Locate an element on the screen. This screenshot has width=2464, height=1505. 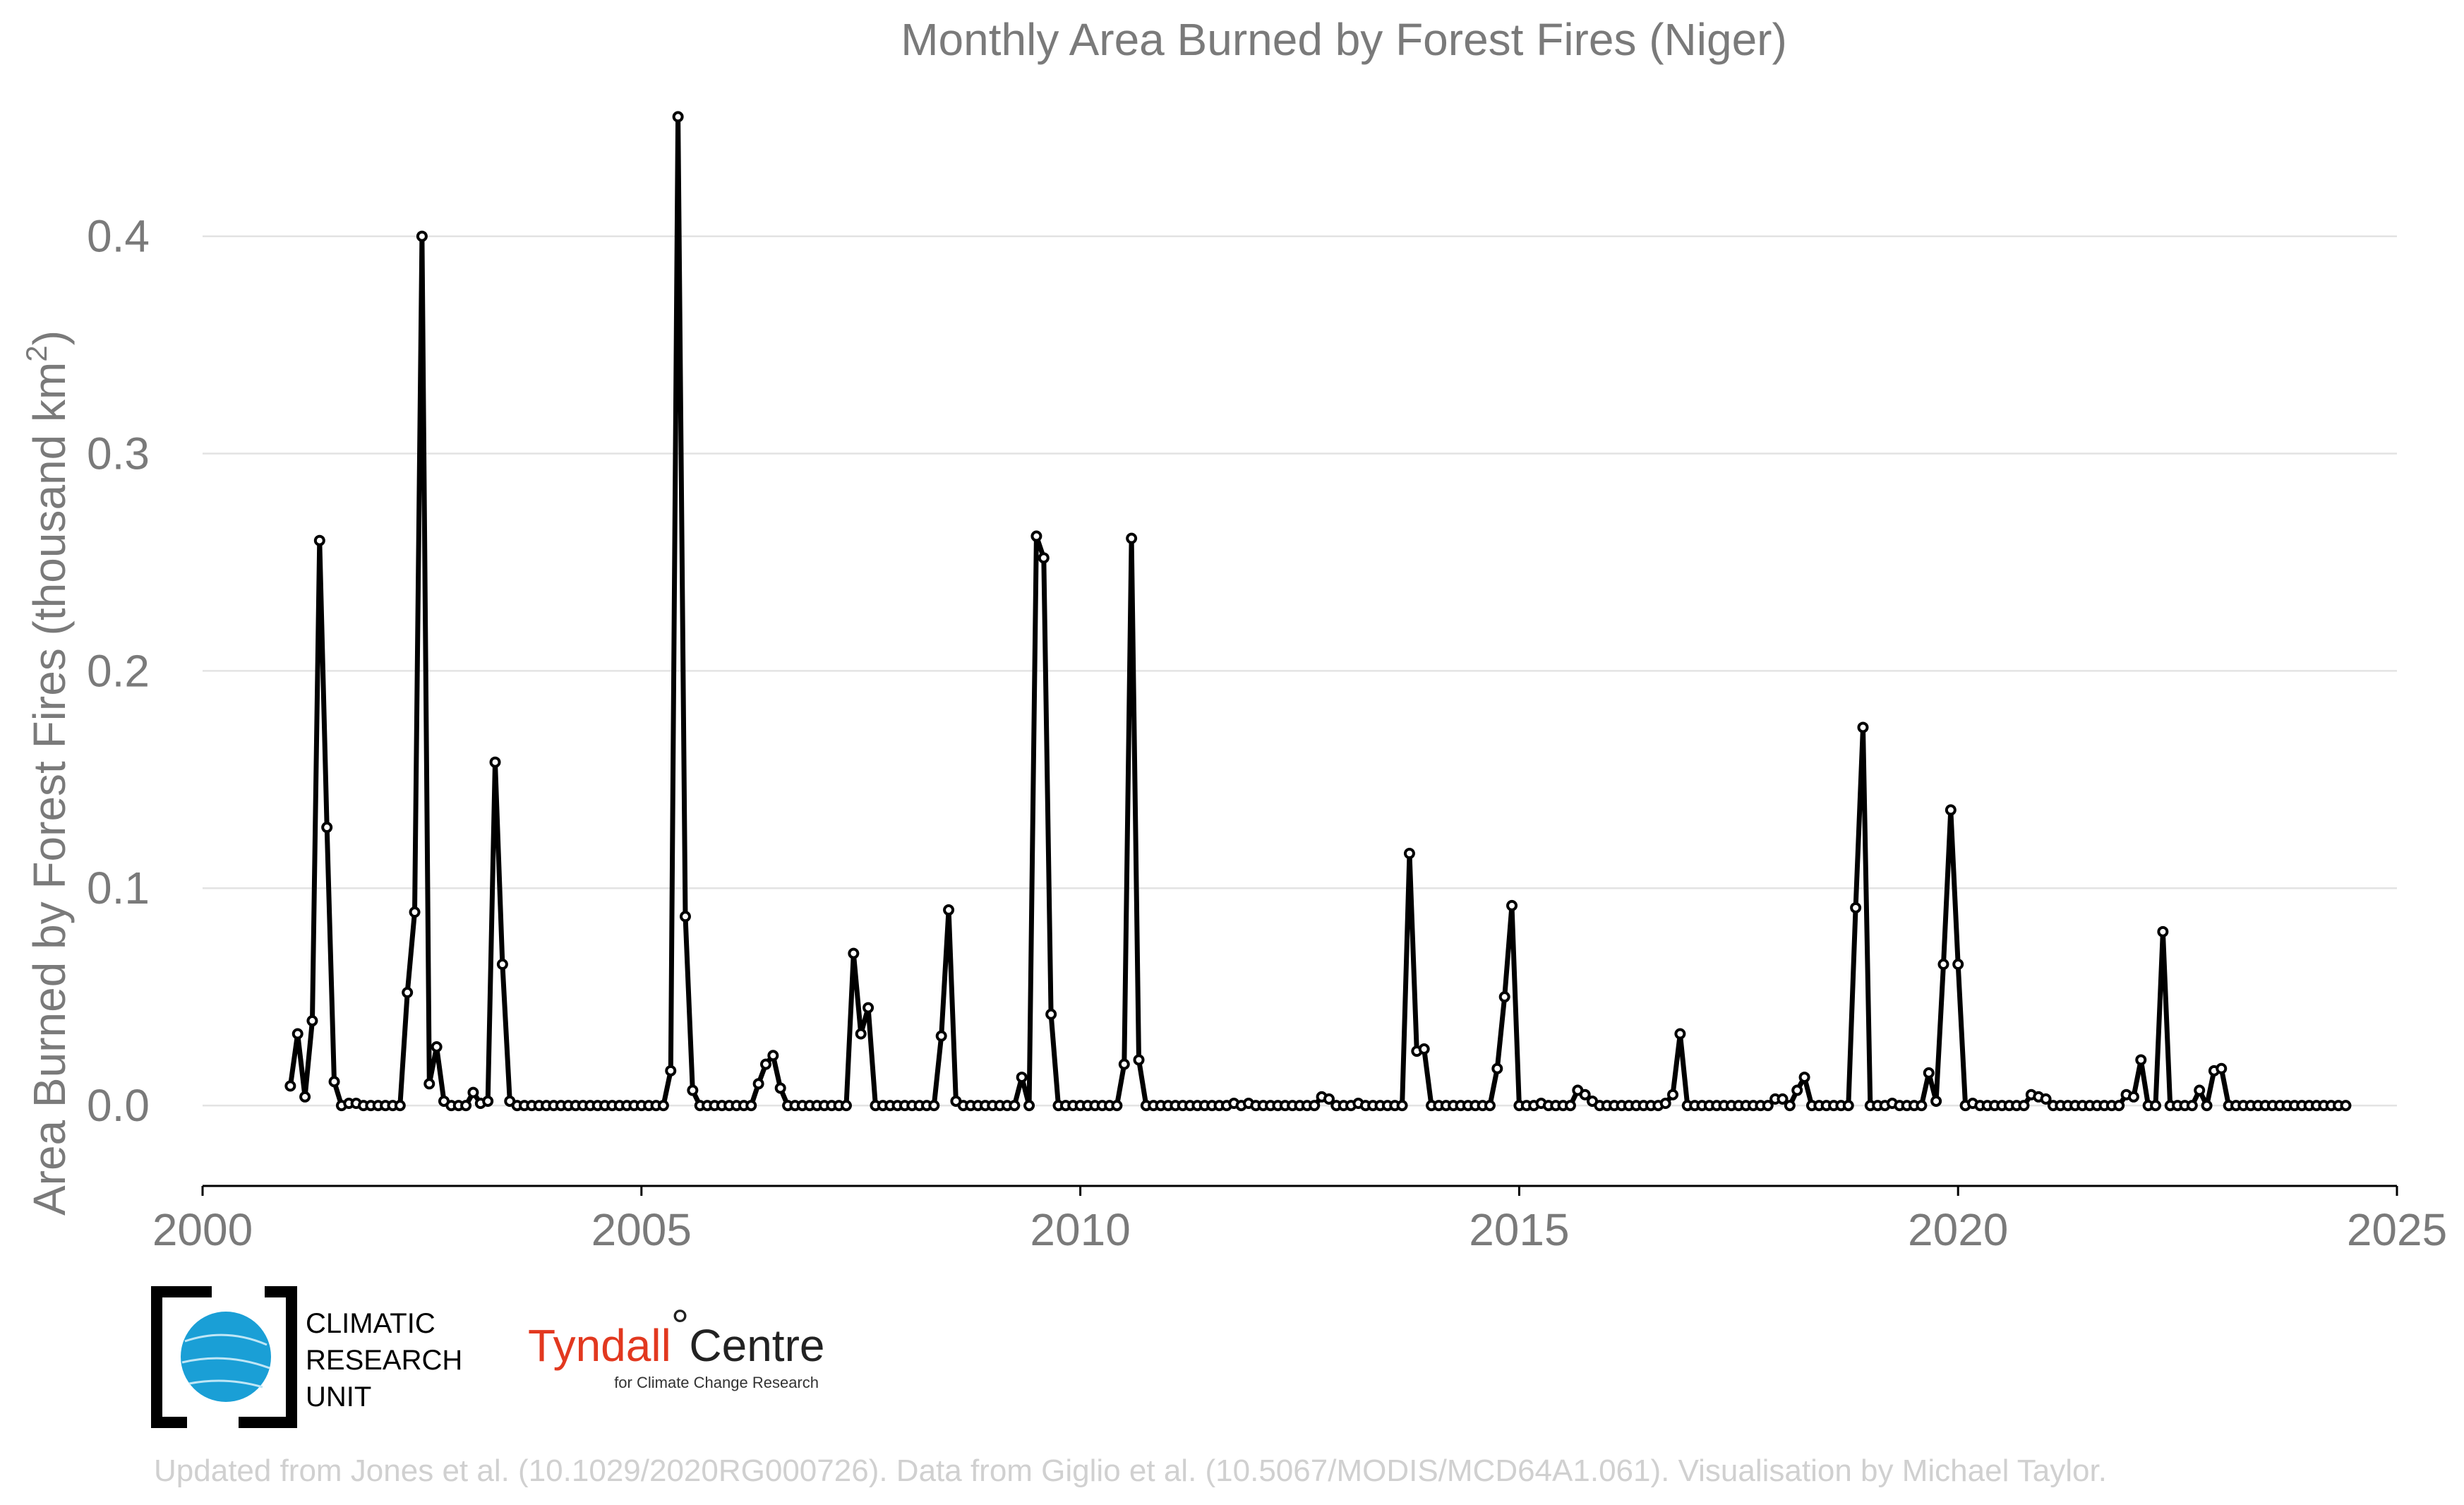
x-tick-label: 2020 is located at coordinates (1958, 1229).